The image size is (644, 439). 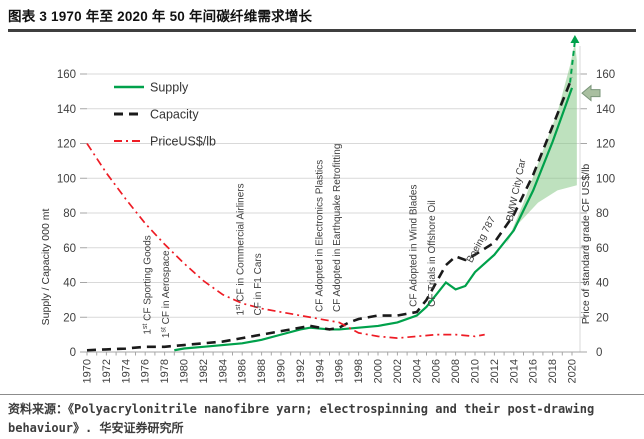 I want to click on y-right-tick-label: 160, so click(x=605, y=75).